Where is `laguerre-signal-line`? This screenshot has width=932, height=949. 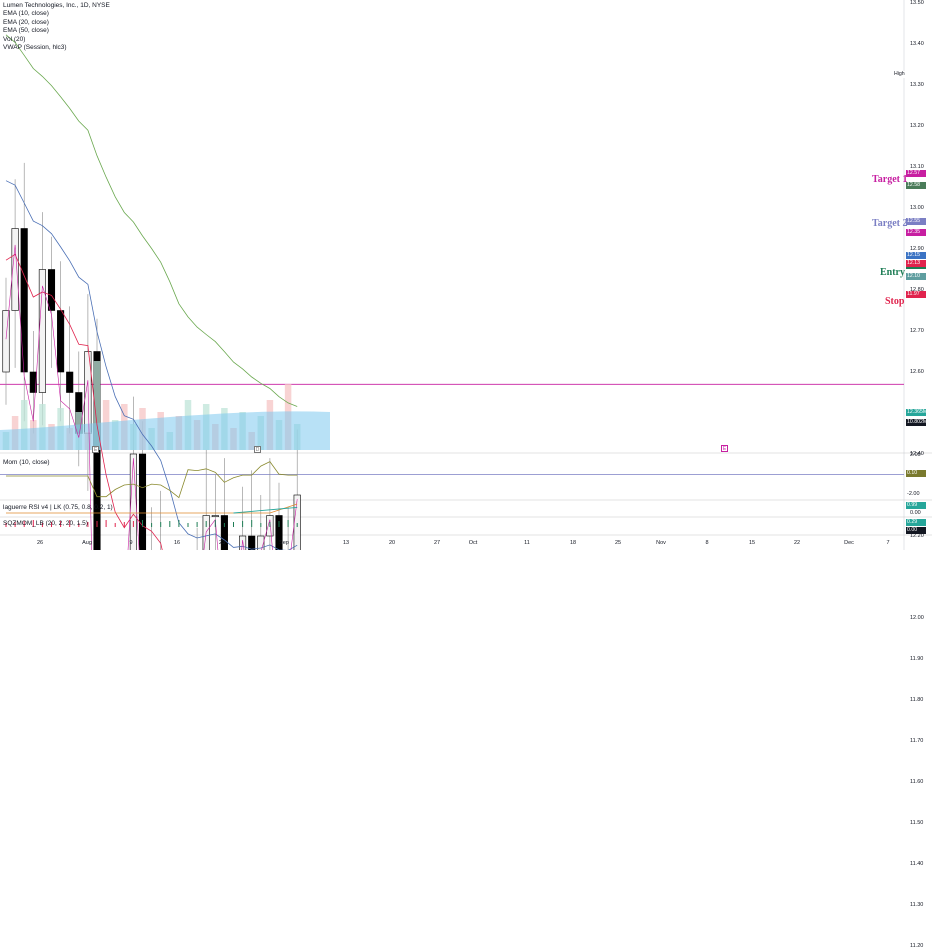 laguerre-signal-line is located at coordinates (265, 510).